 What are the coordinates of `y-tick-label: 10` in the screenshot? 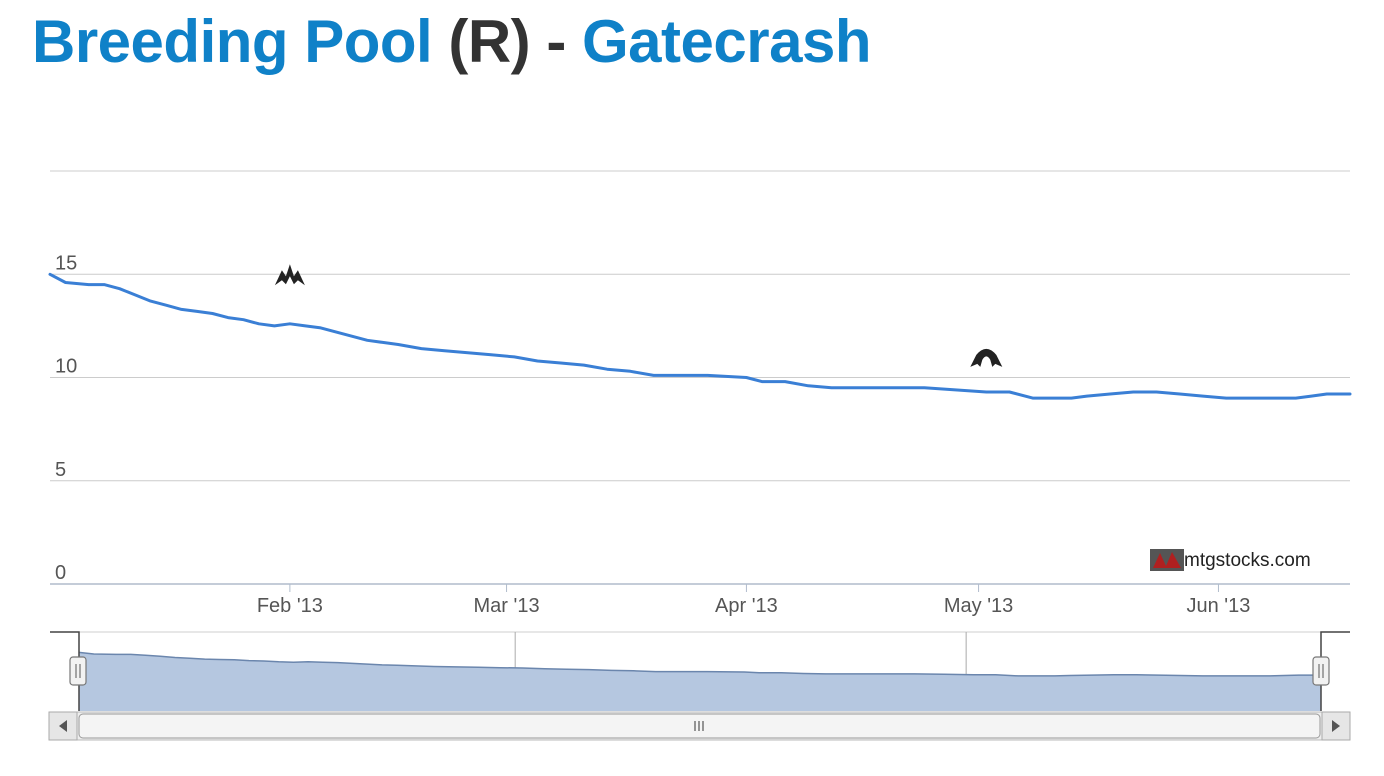 It's located at (66, 367).